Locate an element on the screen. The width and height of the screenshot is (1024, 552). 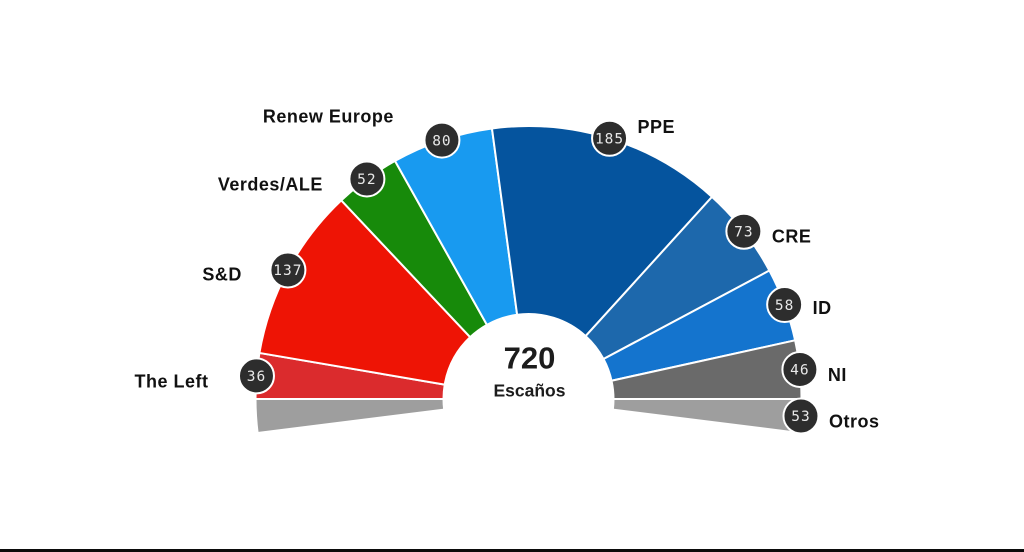
seat-count-ppe: 185 is located at coordinates (609, 140).